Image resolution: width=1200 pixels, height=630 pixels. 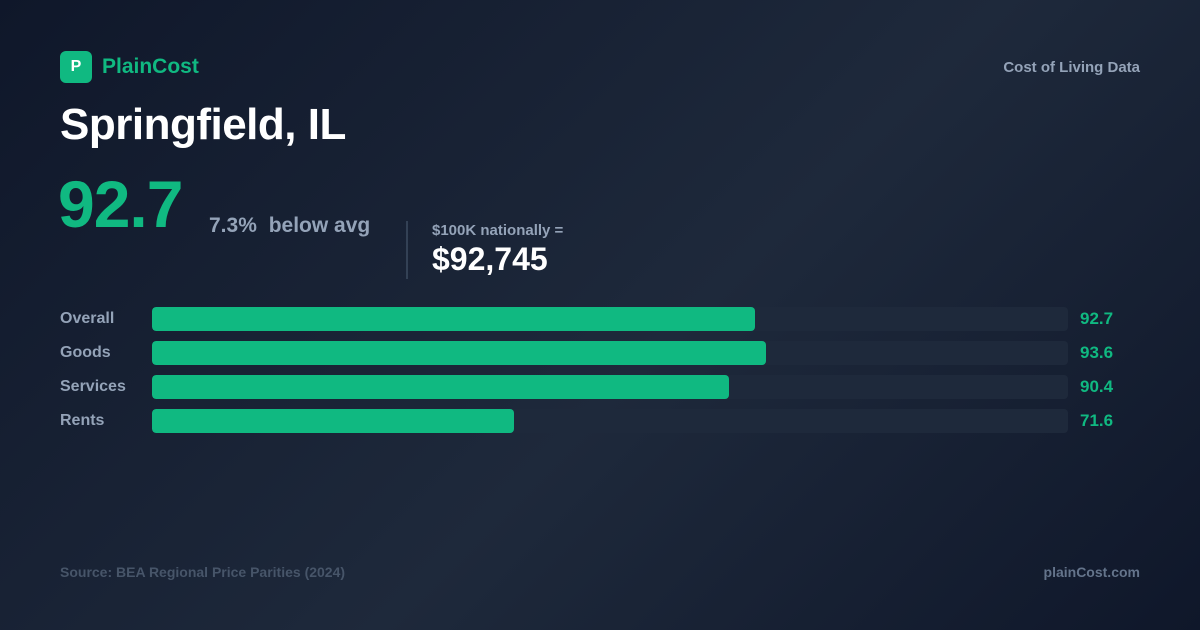 I want to click on bar-value-label: 93.6, so click(x=1097, y=352).